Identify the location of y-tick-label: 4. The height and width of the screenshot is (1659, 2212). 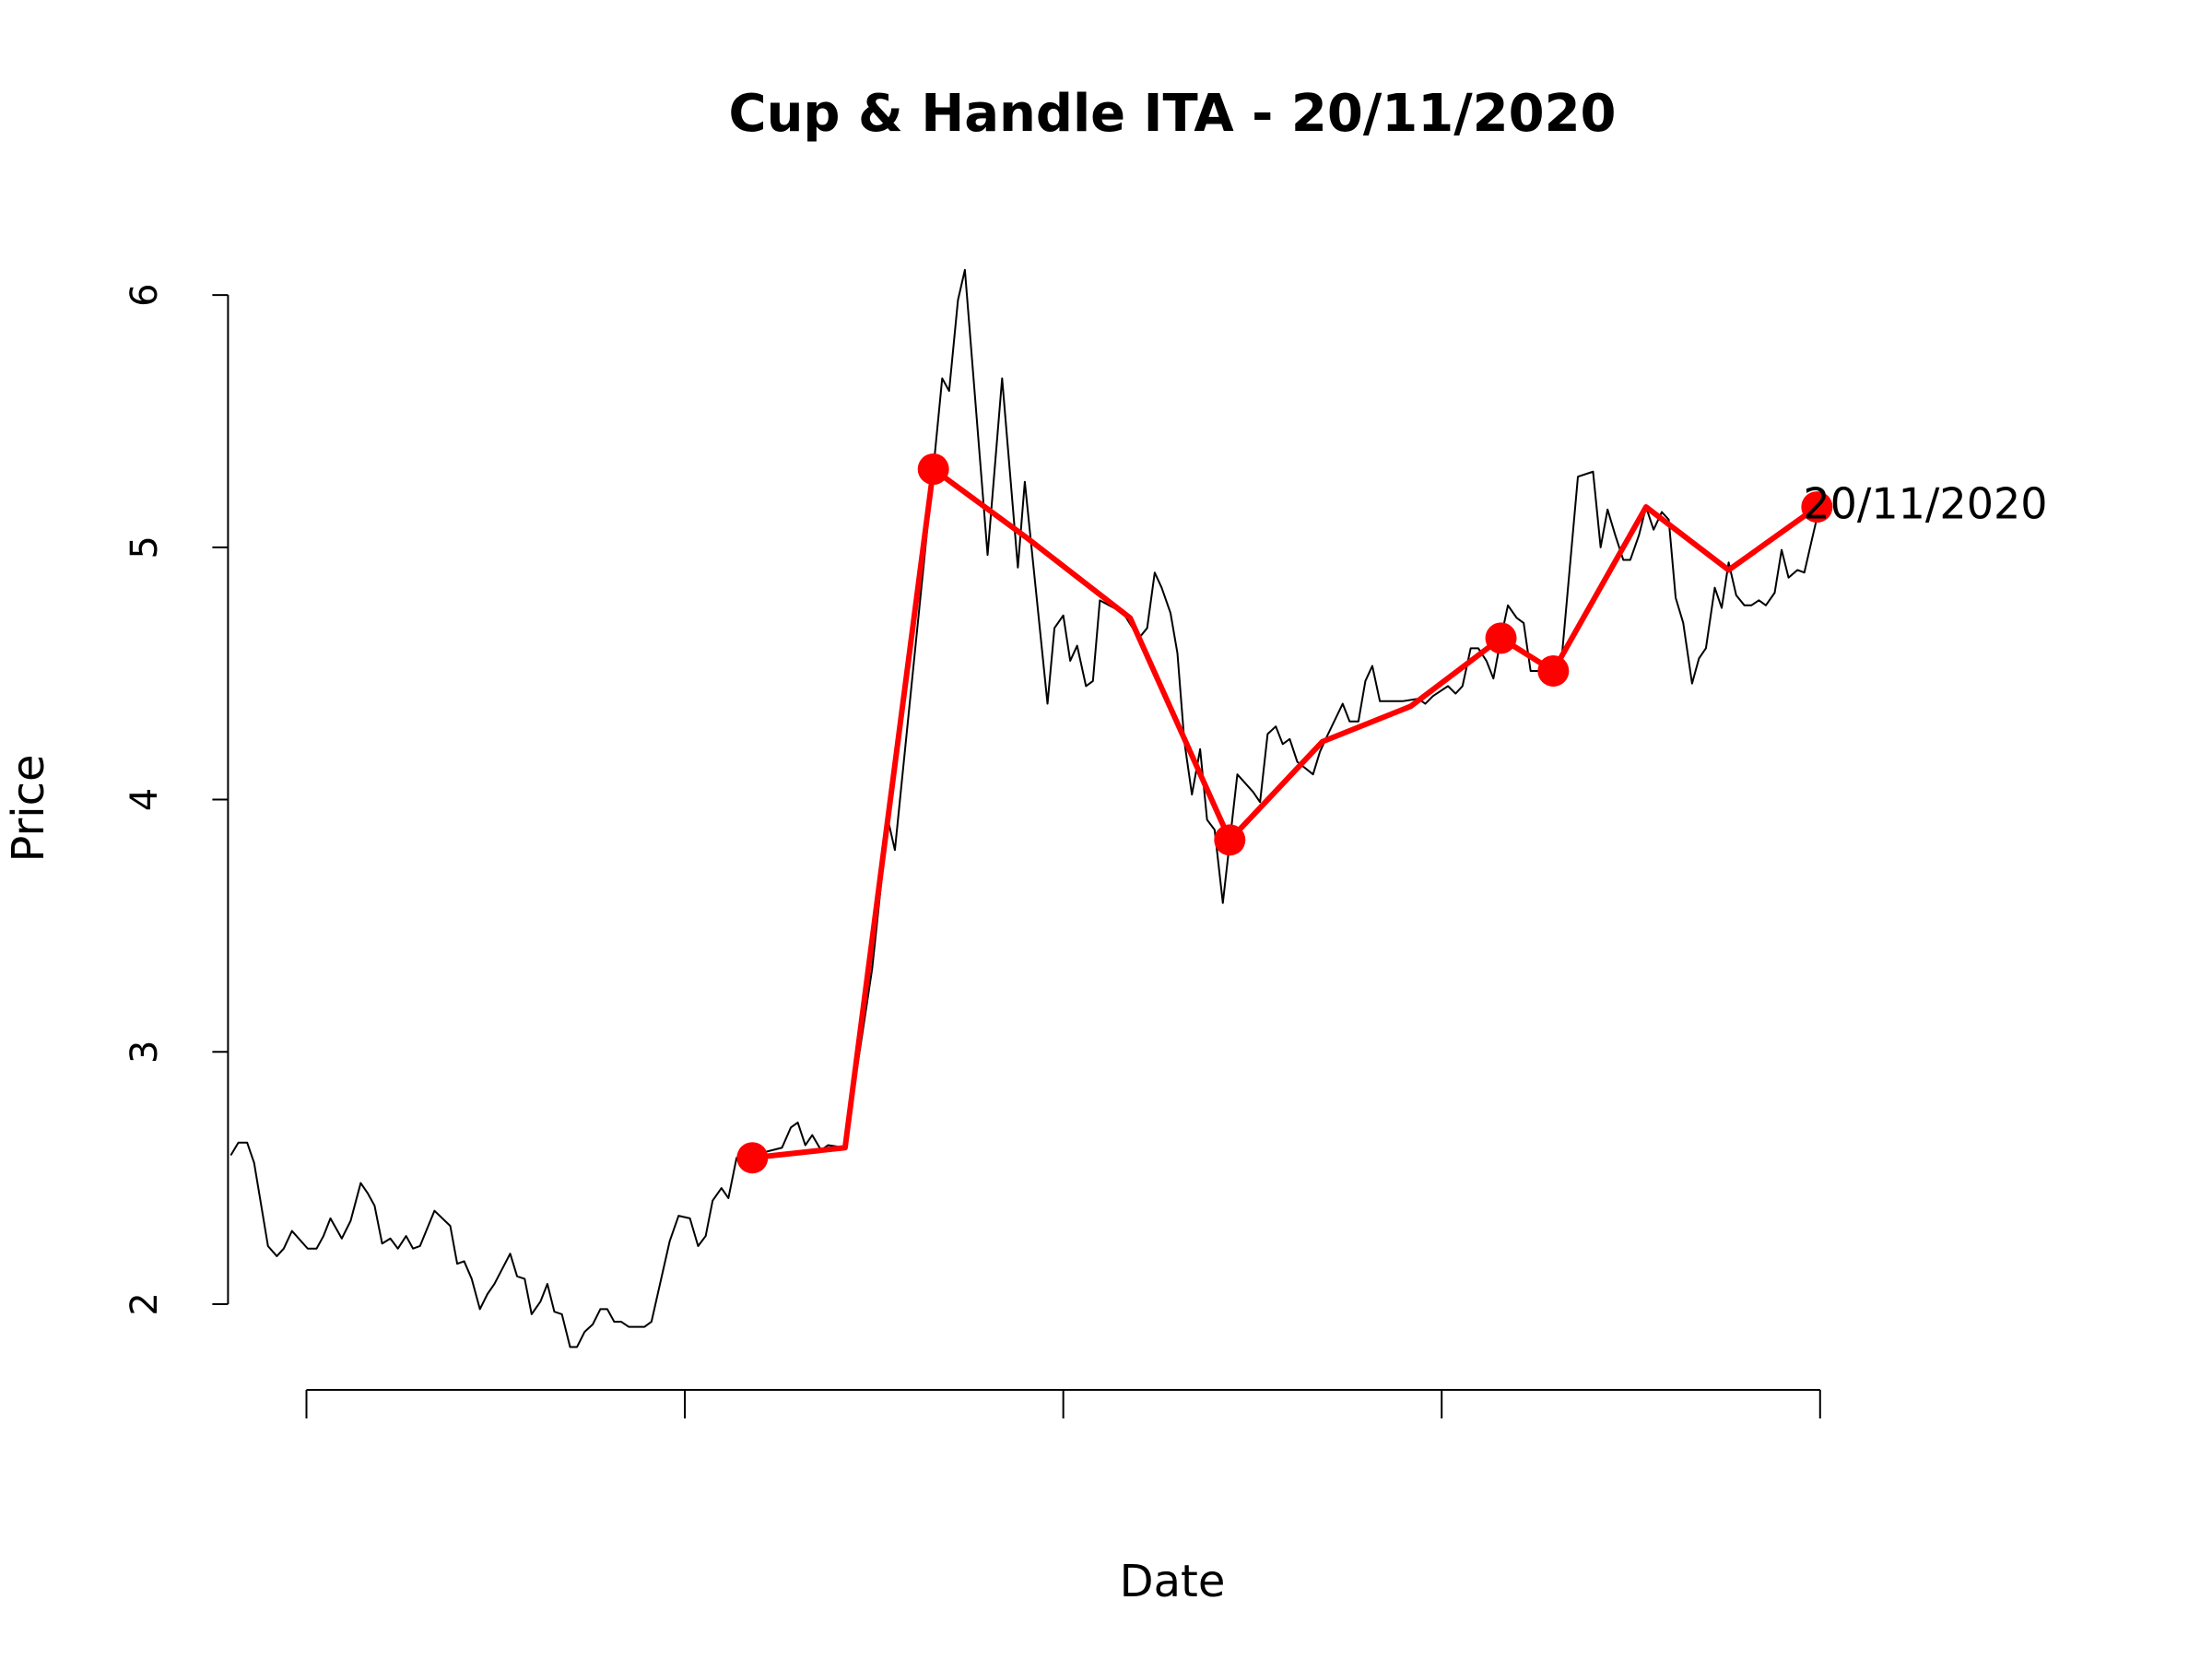
(145, 799).